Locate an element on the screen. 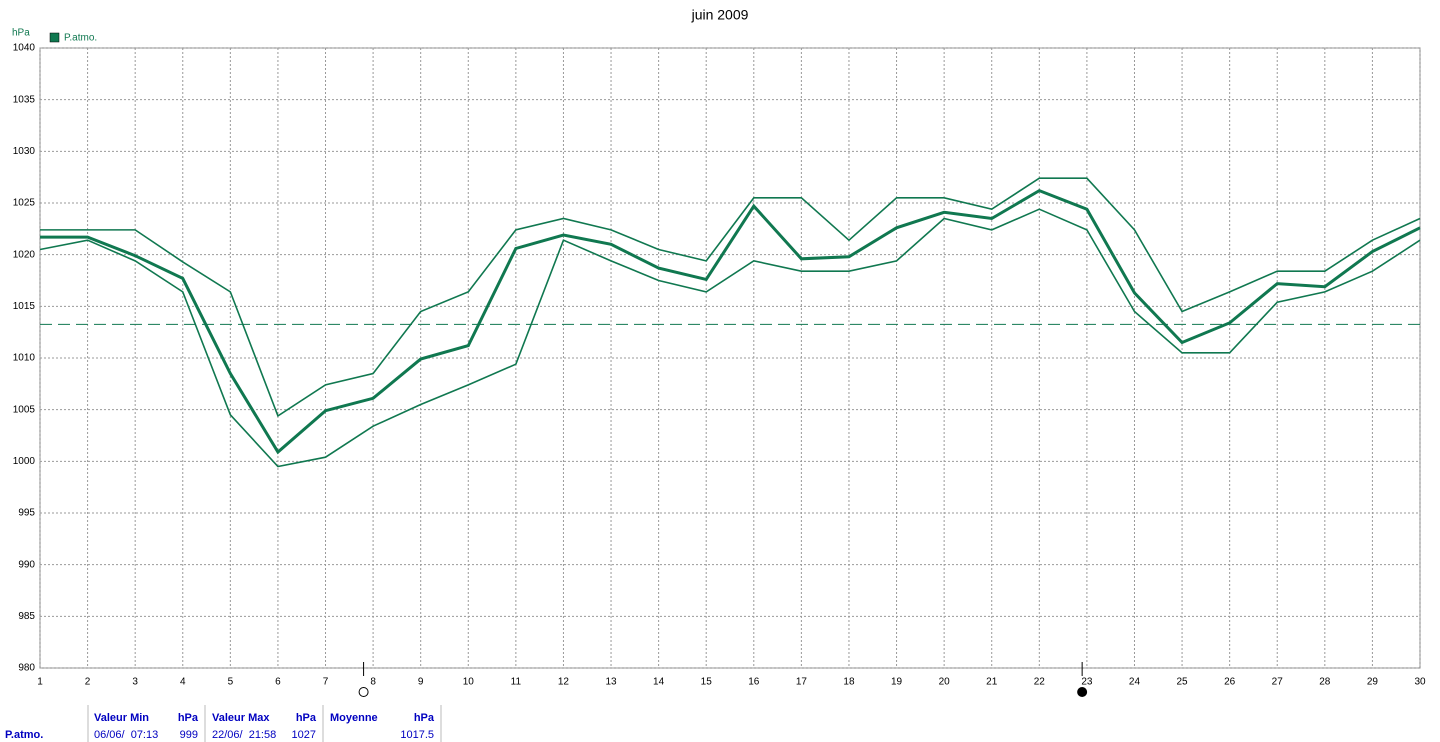 The height and width of the screenshot is (742, 1440). y-tick-label: 1025 is located at coordinates (24, 203).